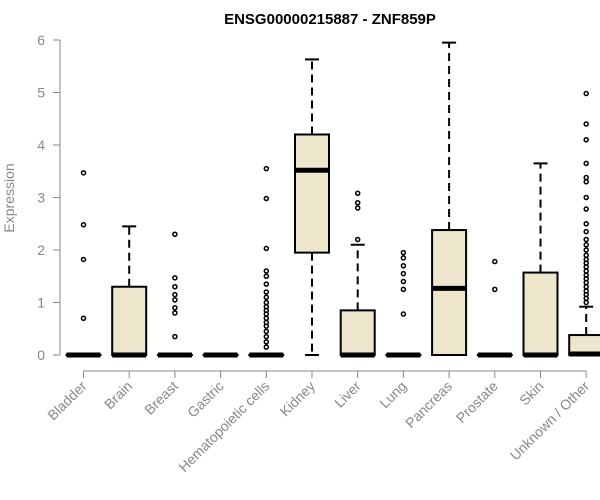 This screenshot has width=600, height=500. I want to click on x-tick-label: Unknown / Other, so click(550, 421).